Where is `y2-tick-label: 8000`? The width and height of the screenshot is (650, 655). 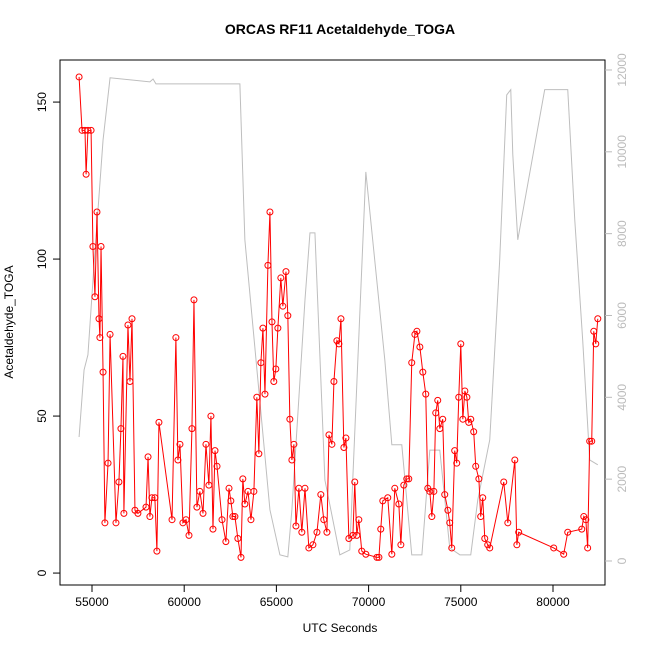
y2-tick-label: 8000 is located at coordinates (622, 233).